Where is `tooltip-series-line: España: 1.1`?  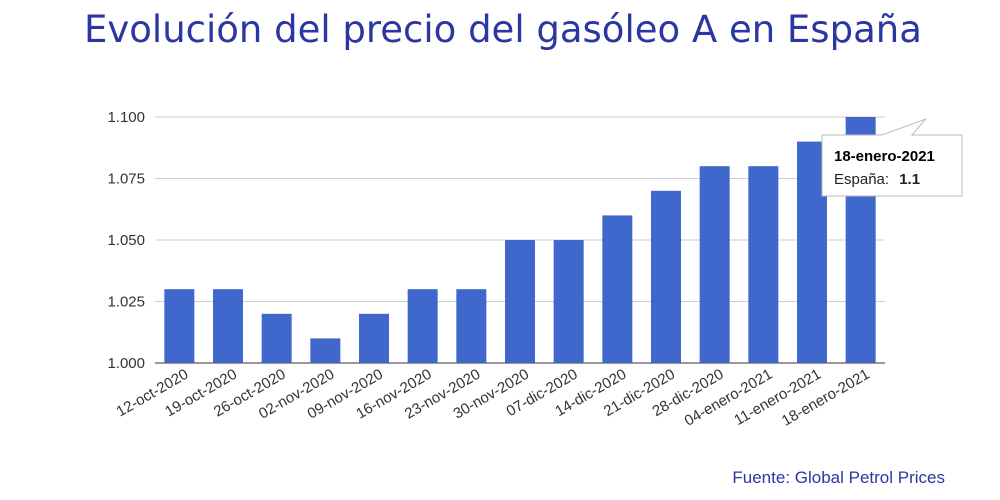
tooltip-series-line: España: 1.1 is located at coordinates (877, 179).